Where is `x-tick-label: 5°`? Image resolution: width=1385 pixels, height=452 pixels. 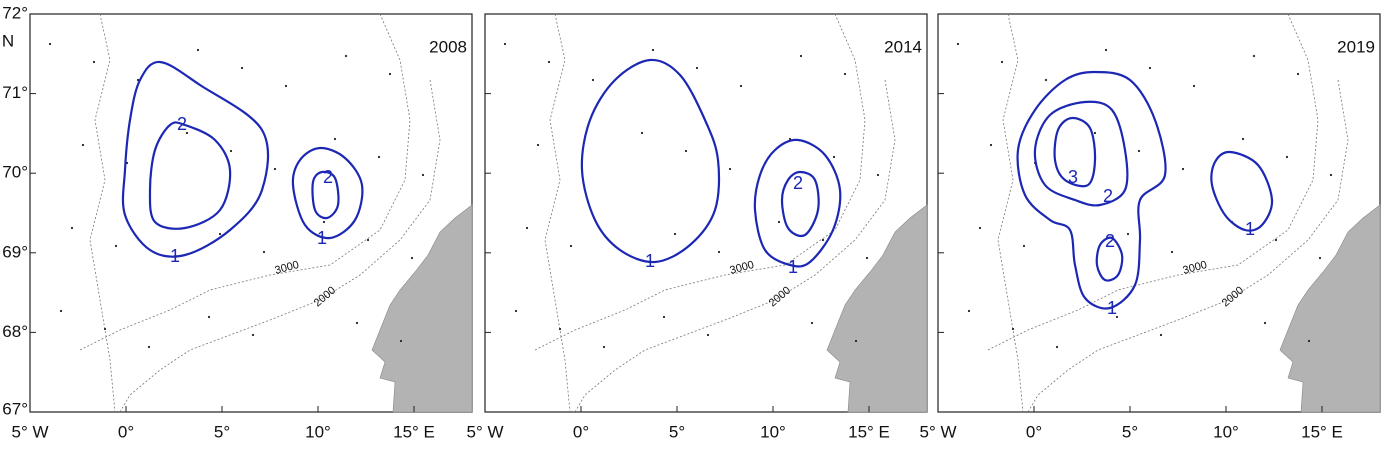 x-tick-label: 5° is located at coordinates (1130, 431).